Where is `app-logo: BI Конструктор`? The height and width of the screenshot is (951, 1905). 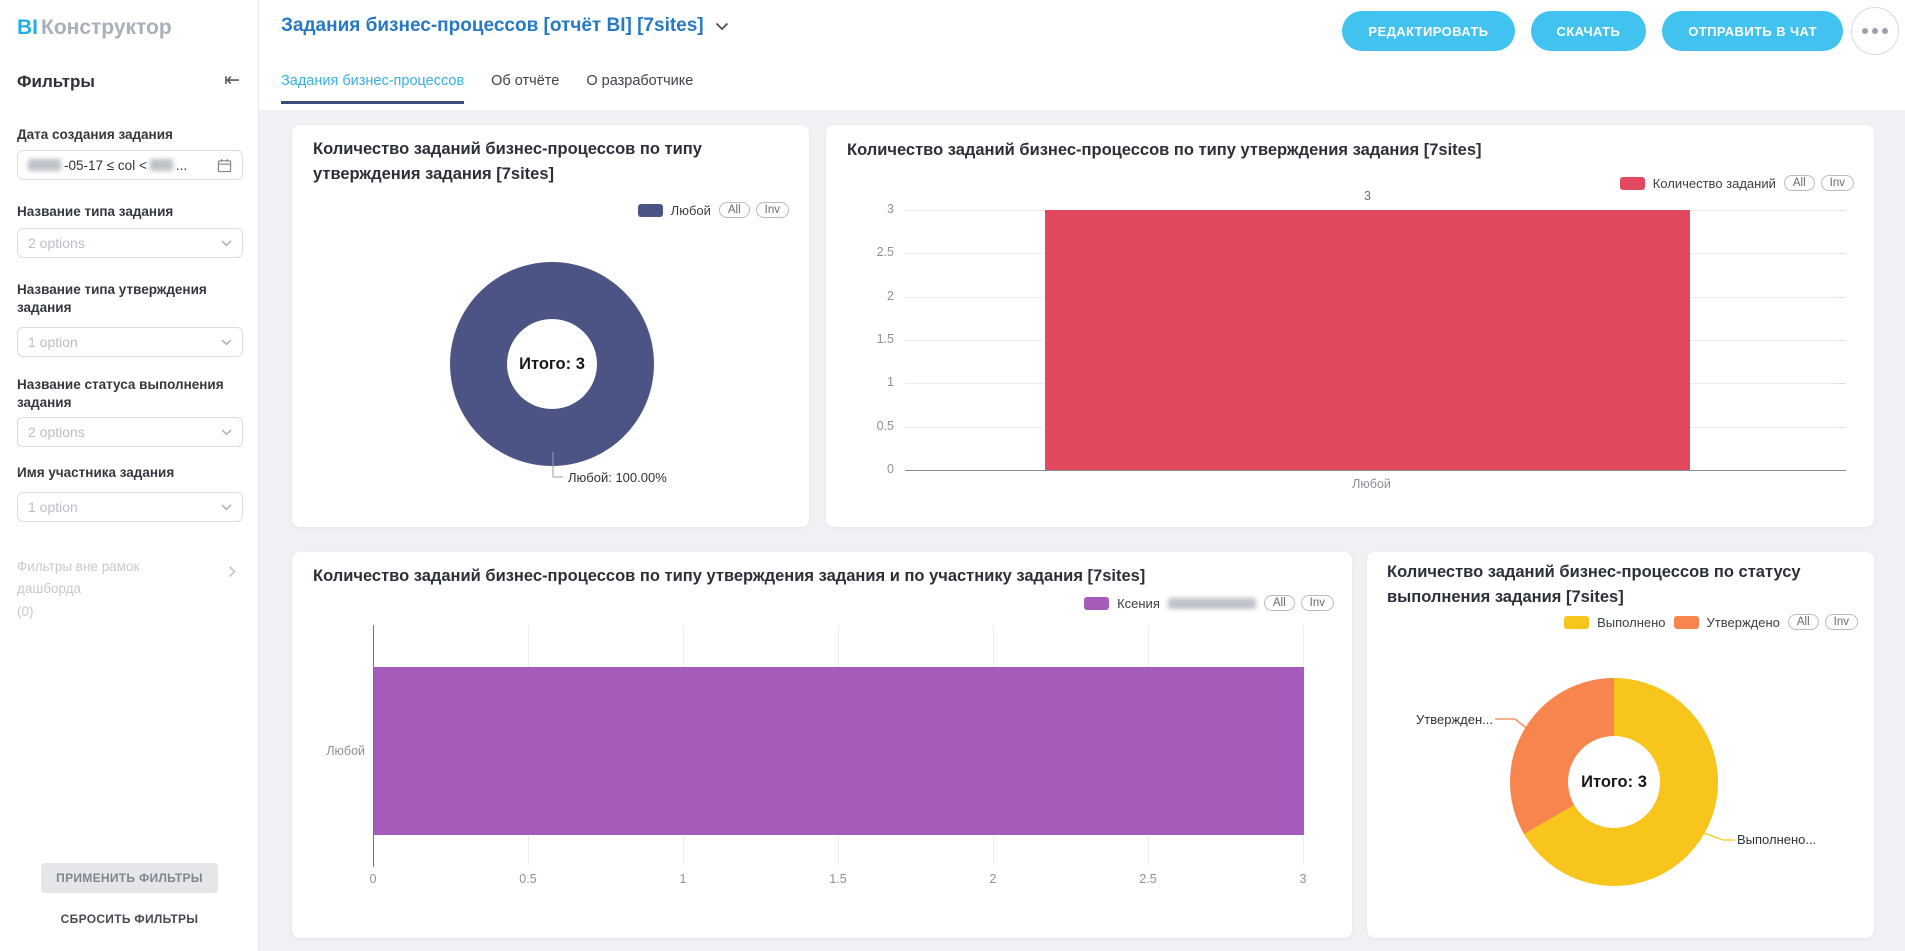 app-logo: BI Конструктор is located at coordinates (94, 28).